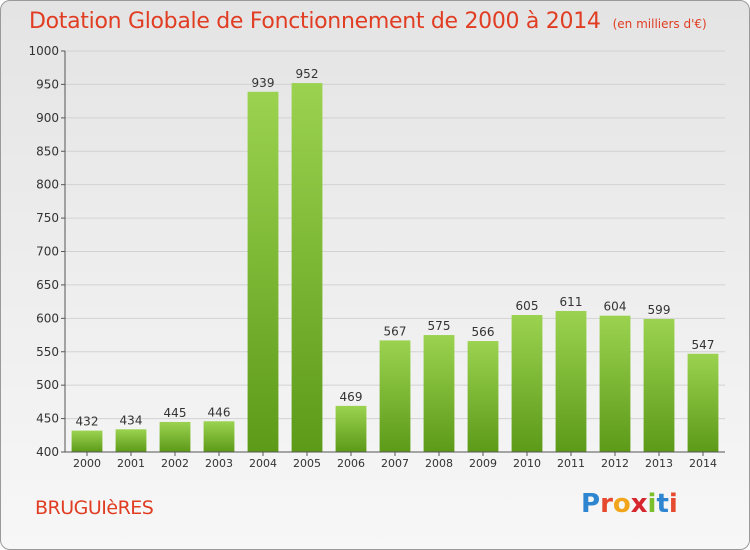 The height and width of the screenshot is (550, 750). I want to click on y-tick-label: 950, so click(47, 84).